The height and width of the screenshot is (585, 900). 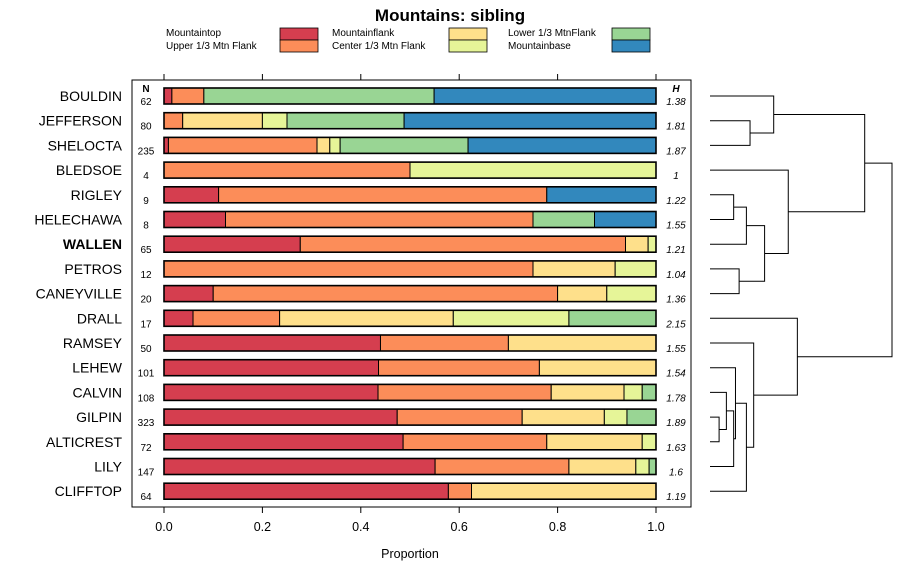 What do you see at coordinates (93, 343) in the screenshot?
I see `row-label: RAMSEY` at bounding box center [93, 343].